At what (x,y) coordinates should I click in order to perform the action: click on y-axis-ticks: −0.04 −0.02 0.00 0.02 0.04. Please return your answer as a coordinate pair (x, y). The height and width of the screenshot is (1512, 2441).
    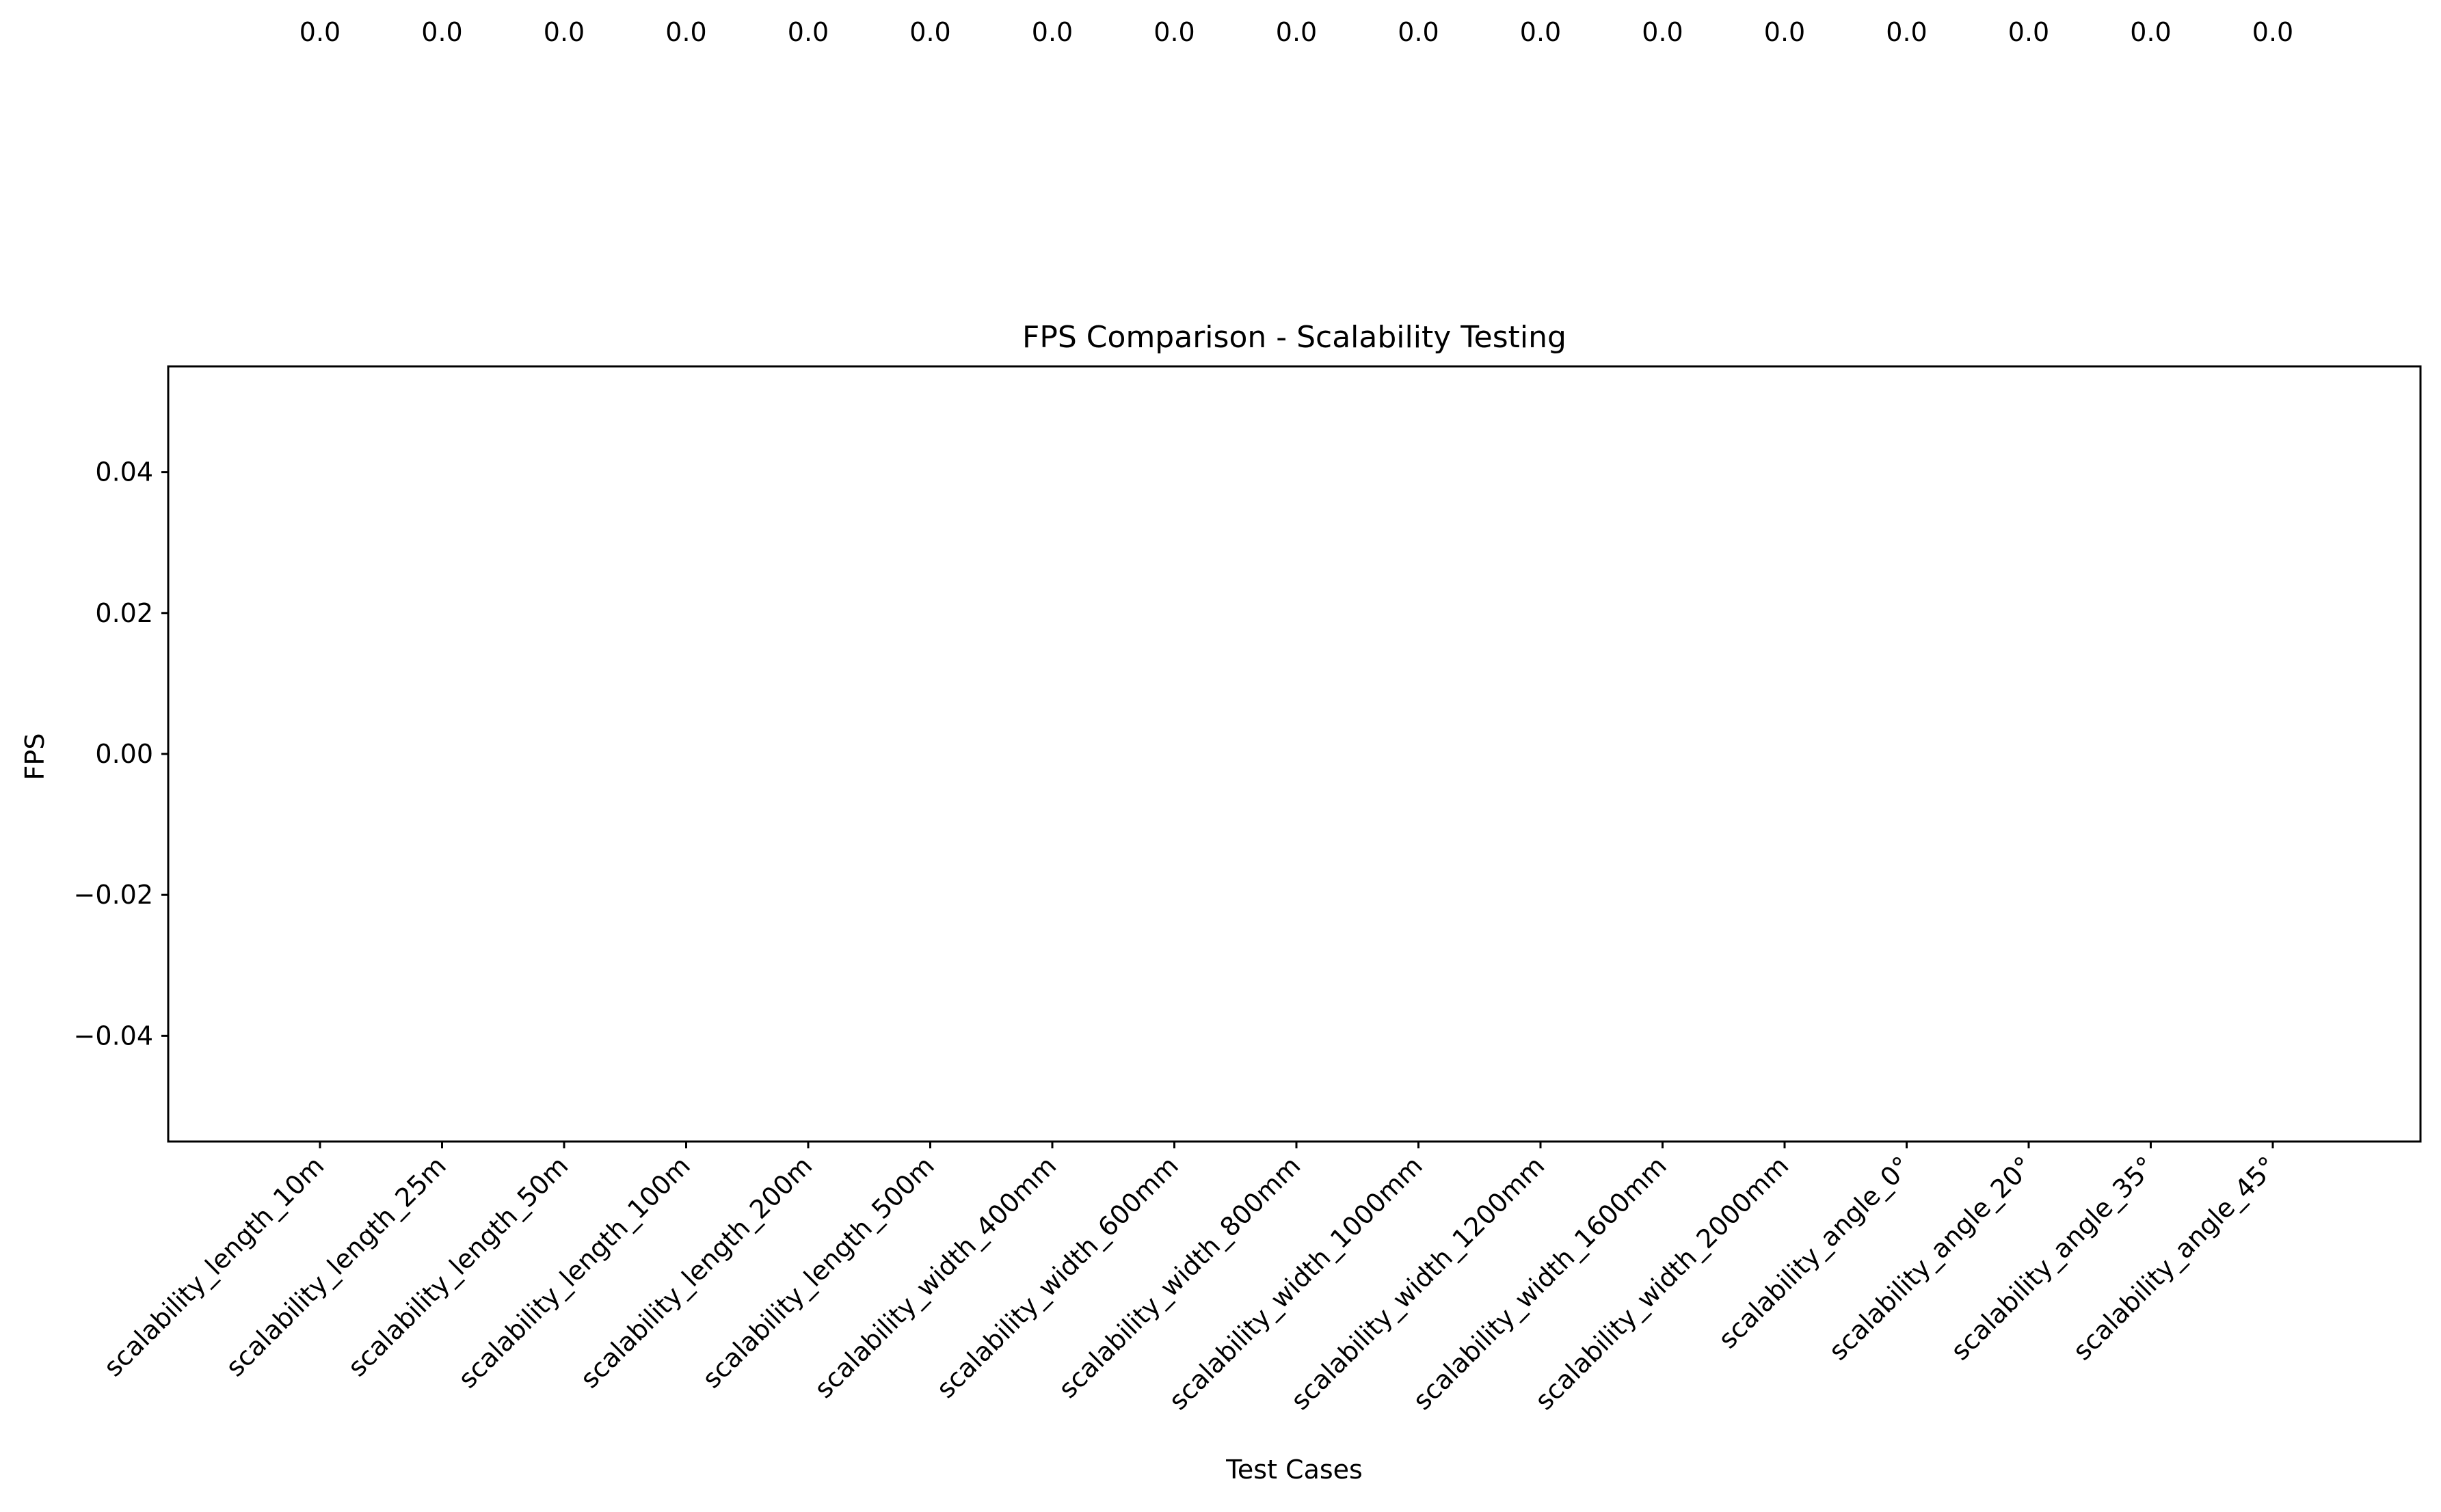
    Looking at the image, I should click on (121, 754).